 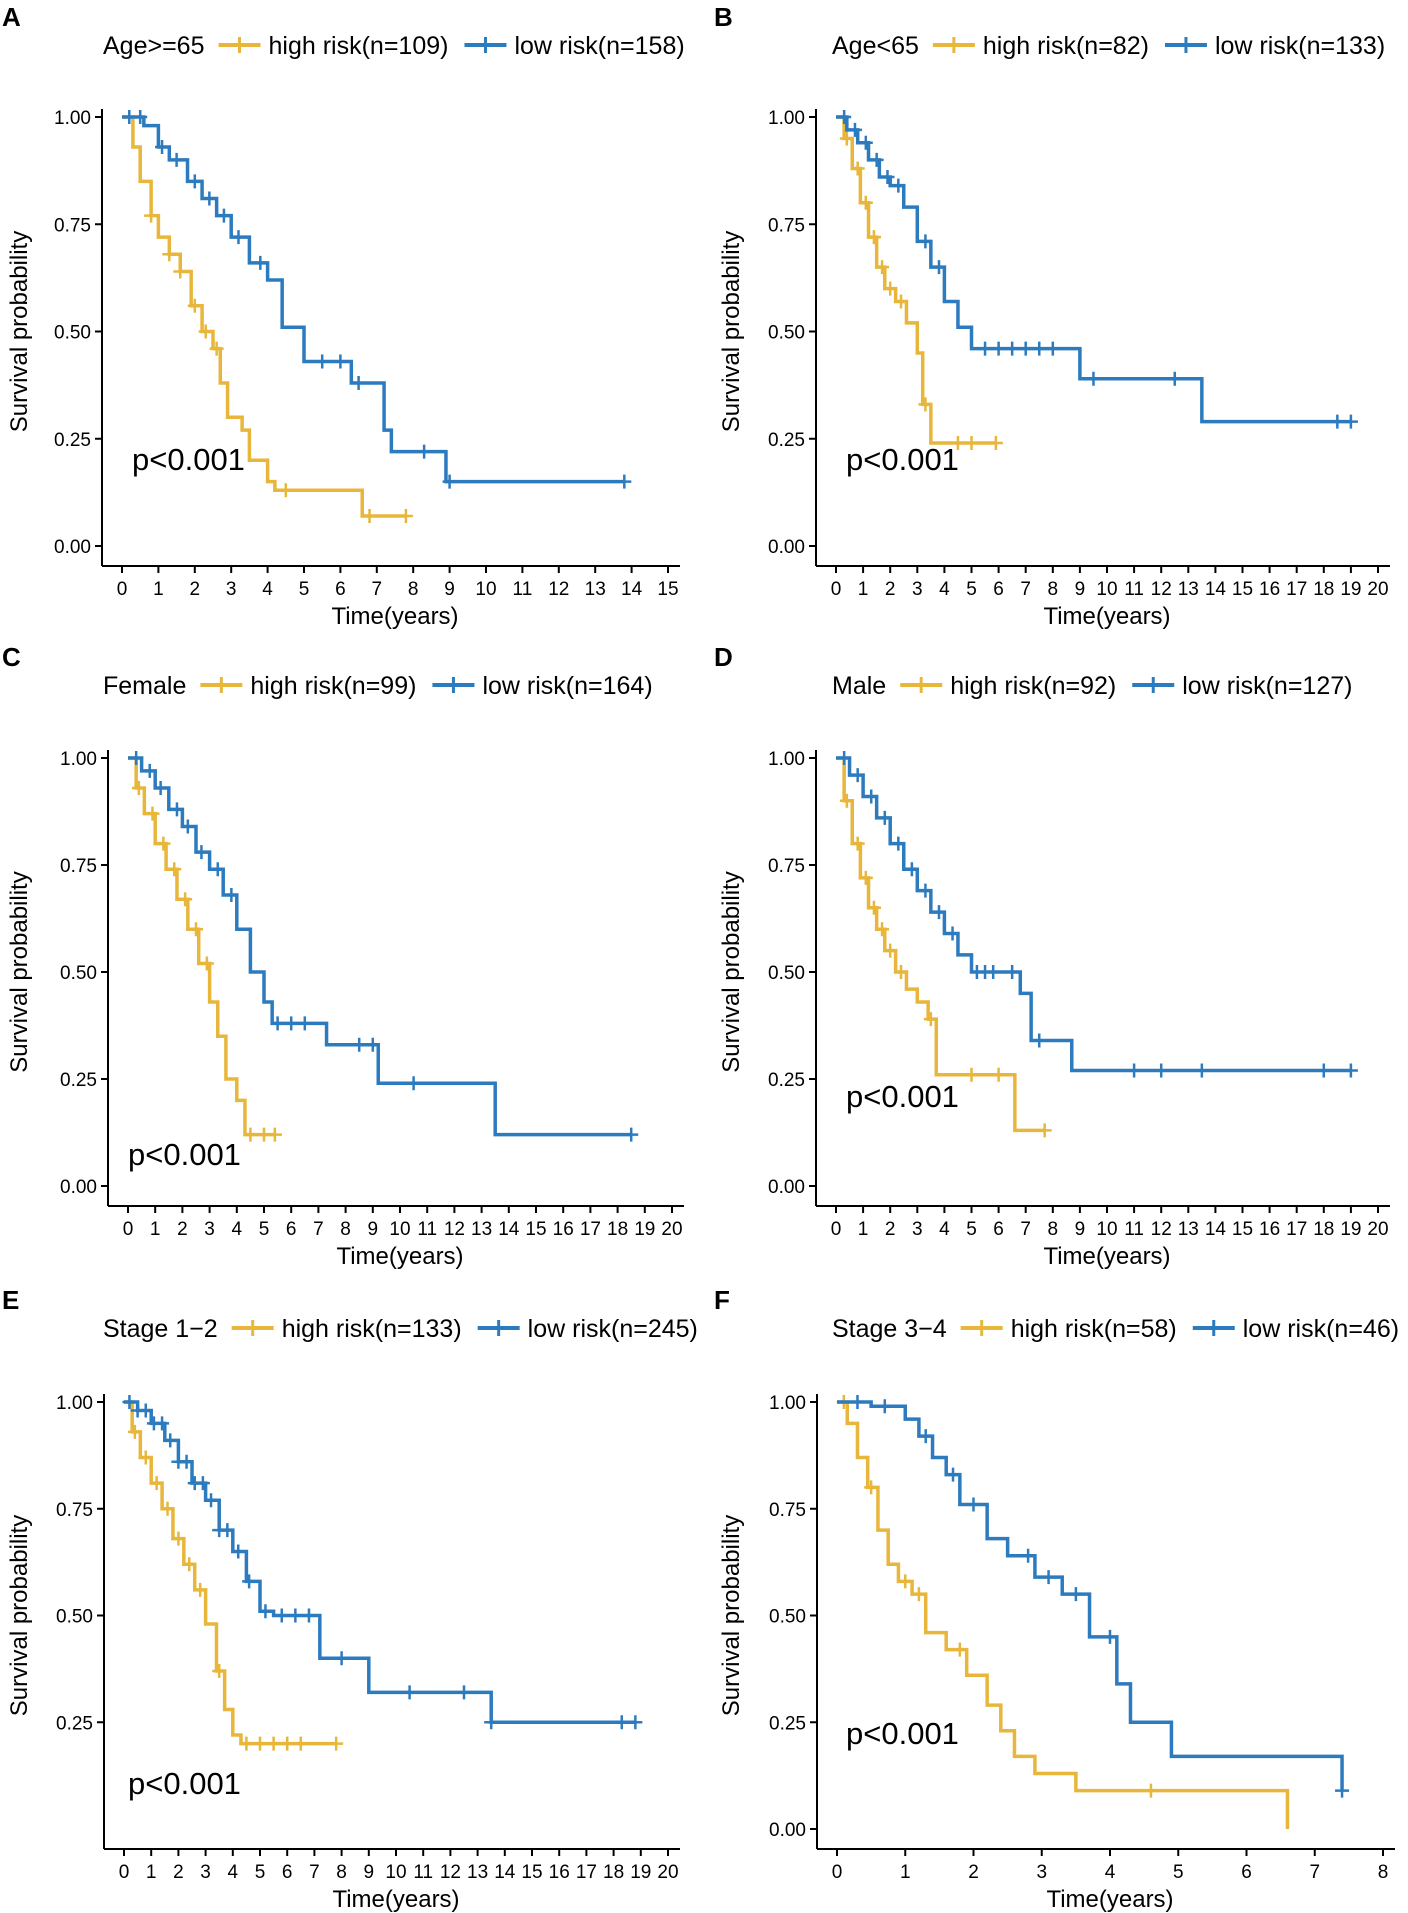 What do you see at coordinates (160, 1329) in the screenshot?
I see `legend-title: Stage 1−2` at bounding box center [160, 1329].